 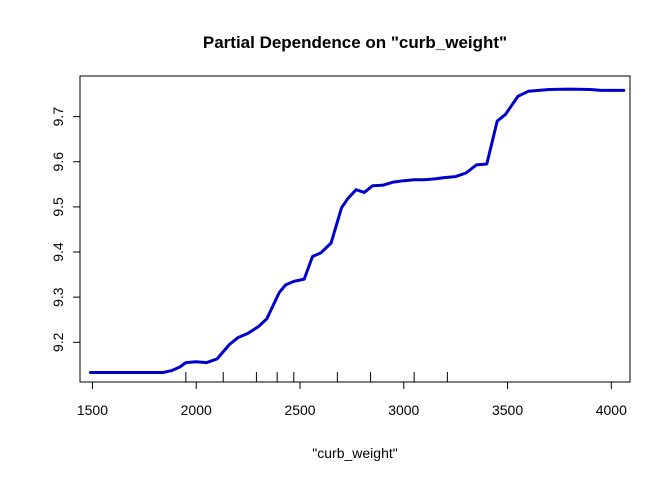 What do you see at coordinates (299, 410) in the screenshot?
I see `x-tick-label: 2500` at bounding box center [299, 410].